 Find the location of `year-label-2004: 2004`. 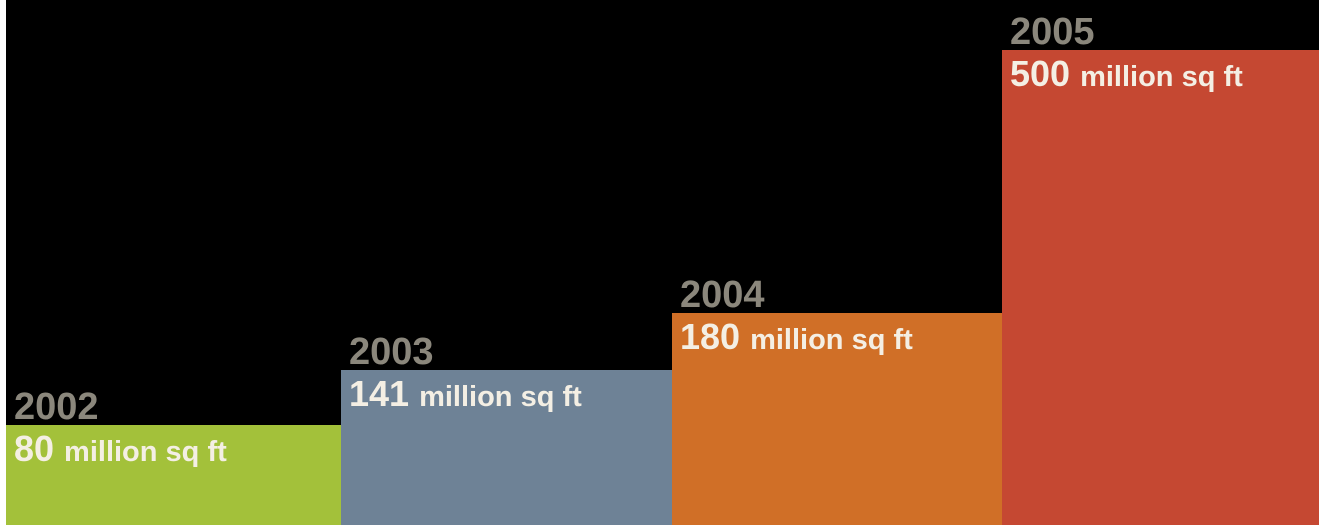

year-label-2004: 2004 is located at coordinates (722, 295).